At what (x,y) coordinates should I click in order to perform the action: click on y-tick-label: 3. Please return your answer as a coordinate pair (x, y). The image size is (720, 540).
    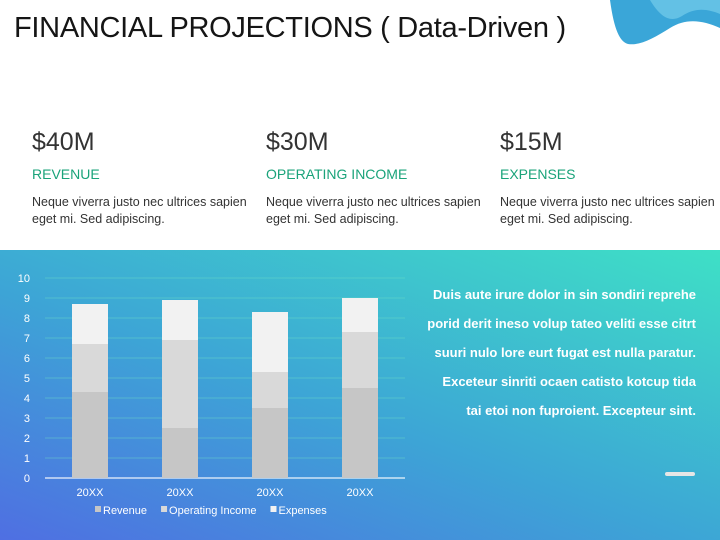
    Looking at the image, I should click on (27, 419).